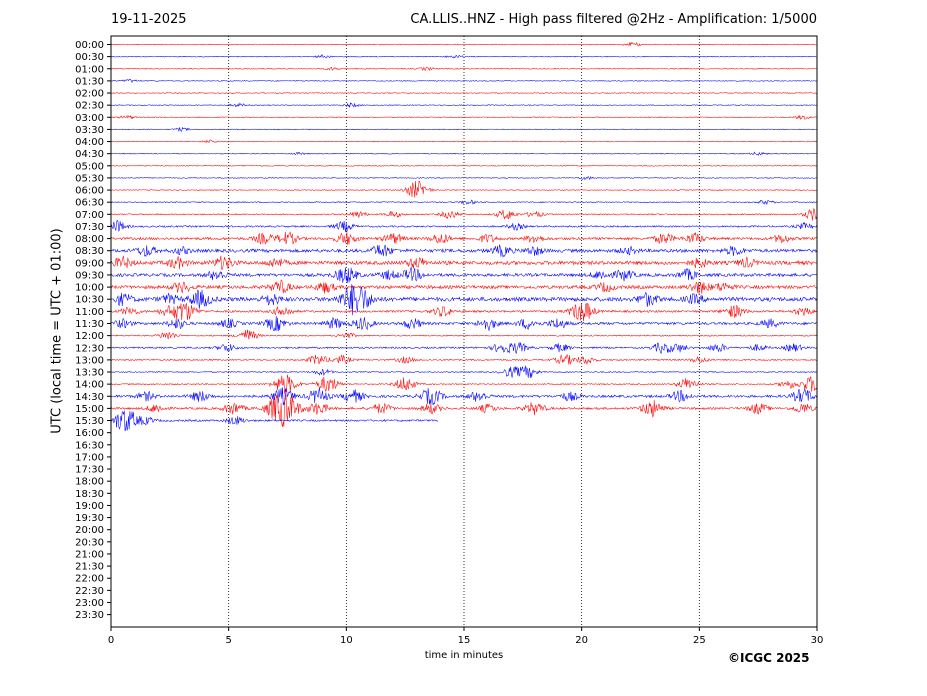 The width and height of the screenshot is (927, 696). What do you see at coordinates (89, 275) in the screenshot?
I see `y-tick-label-09:30: 09:30` at bounding box center [89, 275].